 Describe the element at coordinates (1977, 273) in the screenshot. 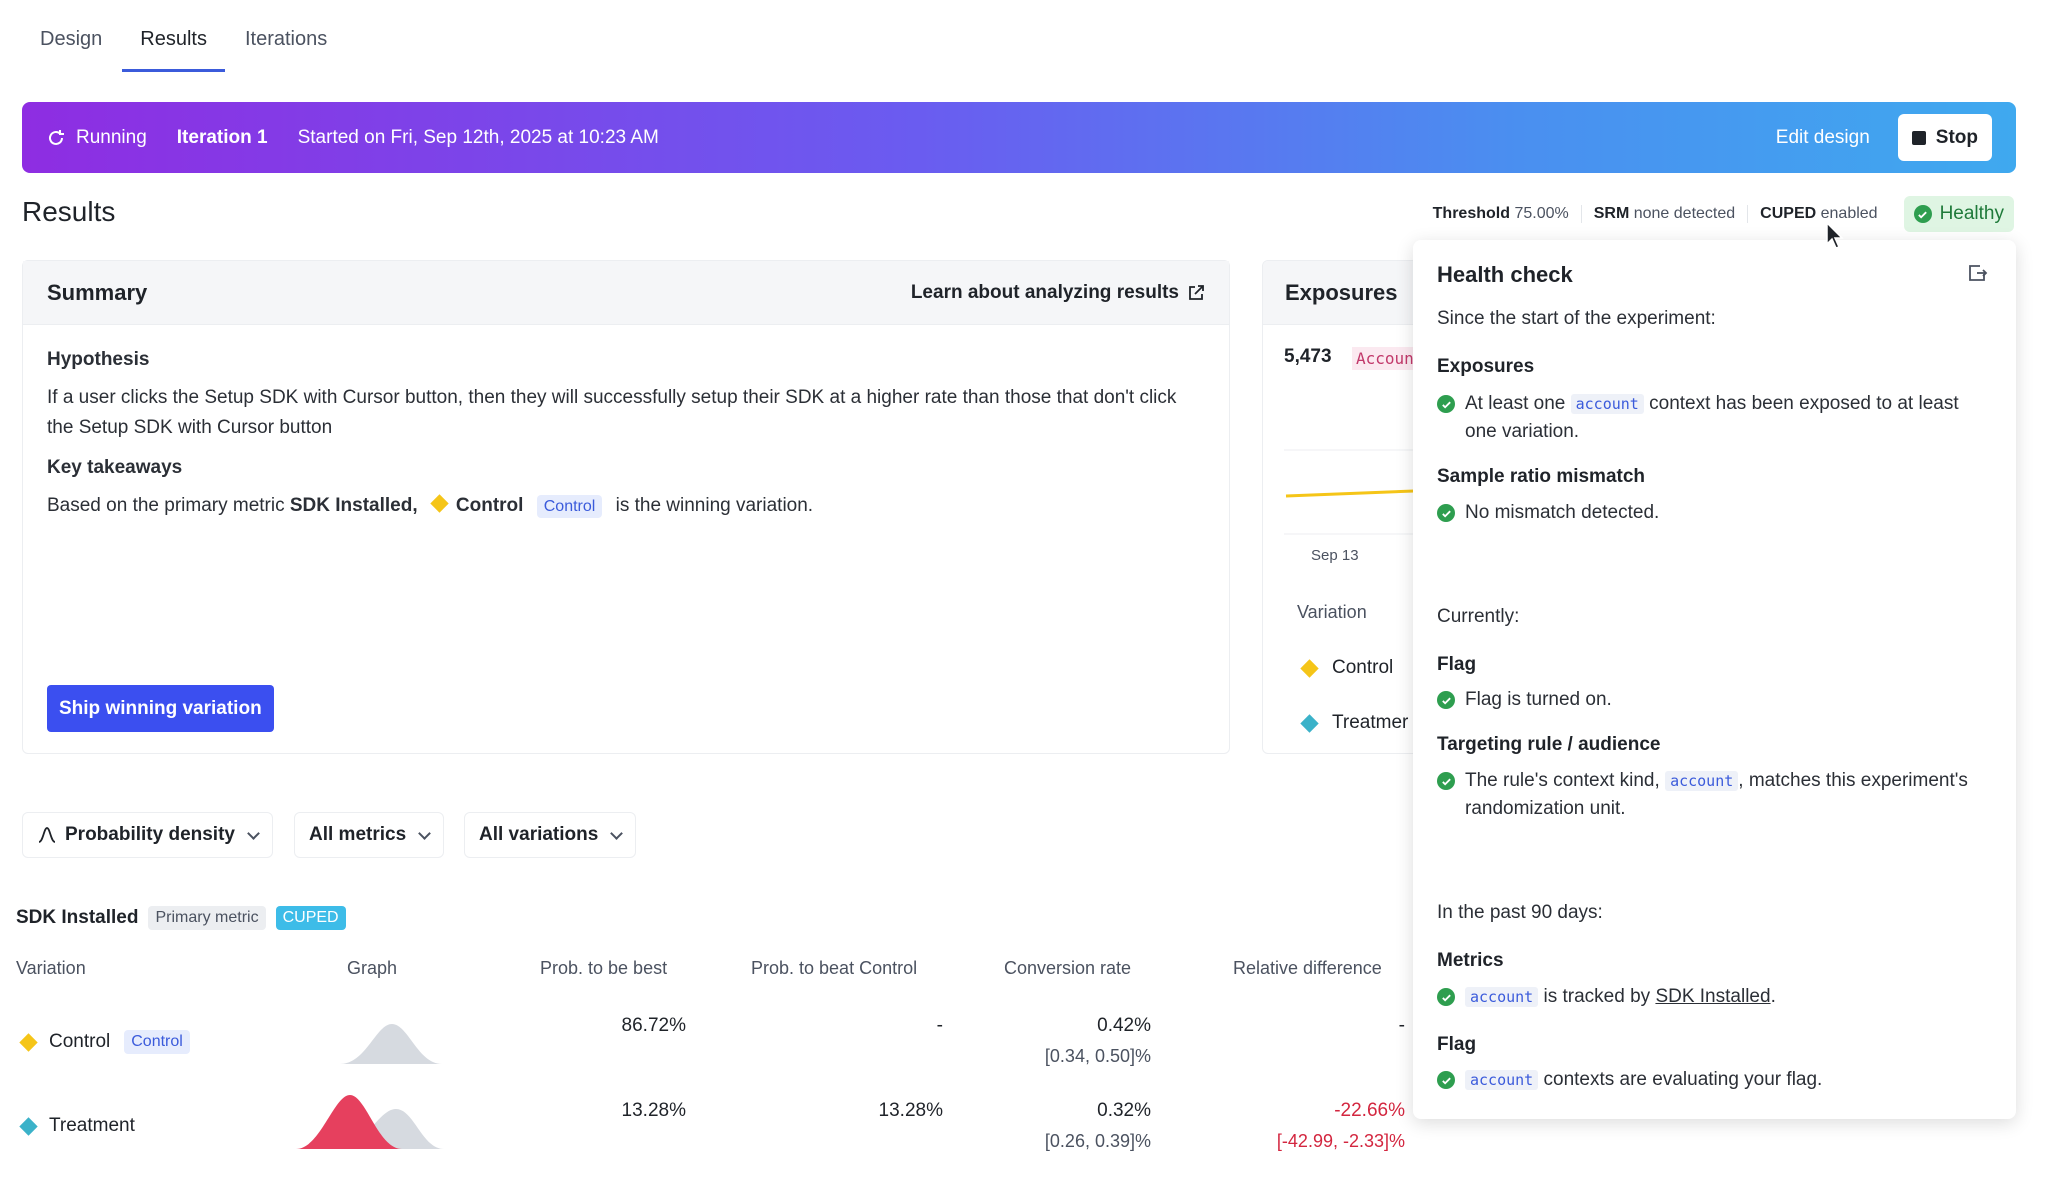

I see `dismiss-icon` at that location.